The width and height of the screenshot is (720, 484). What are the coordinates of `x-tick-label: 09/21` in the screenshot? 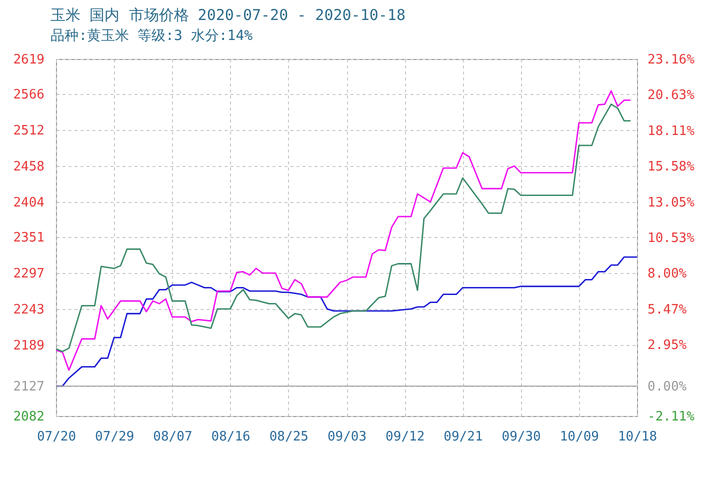 It's located at (463, 437).